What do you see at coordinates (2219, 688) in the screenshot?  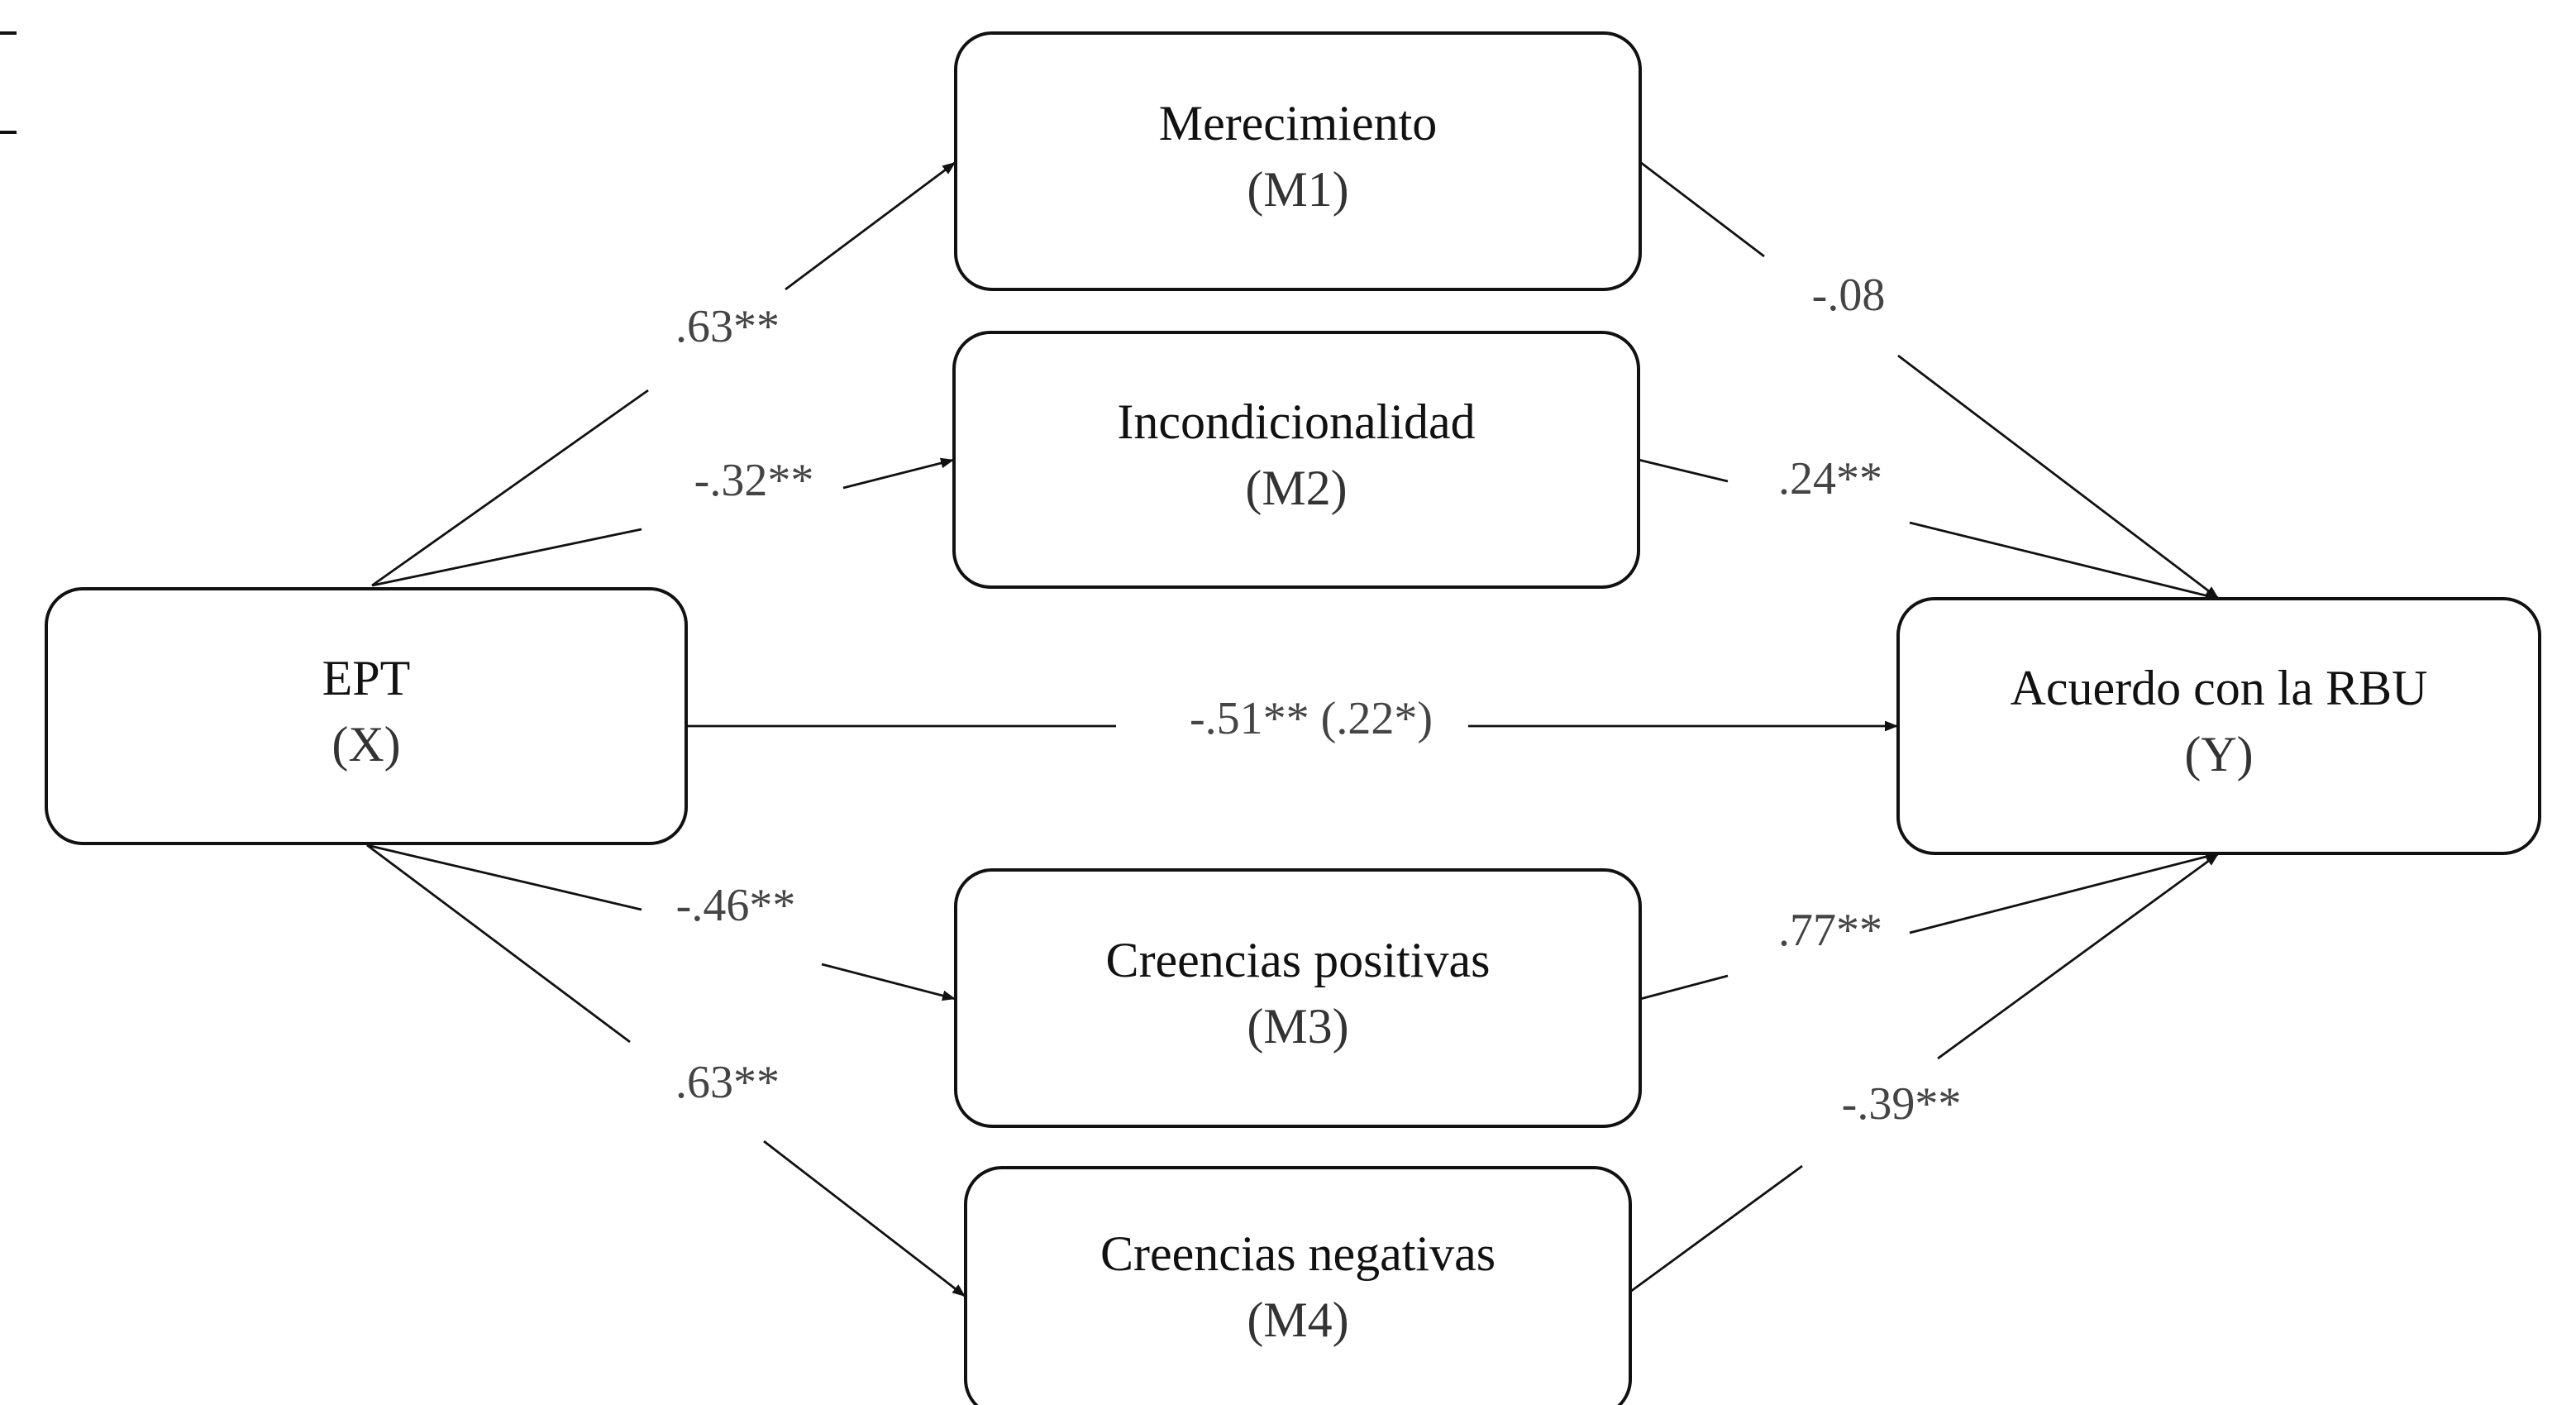 I see `node-title: Acuerdo con la RBU` at bounding box center [2219, 688].